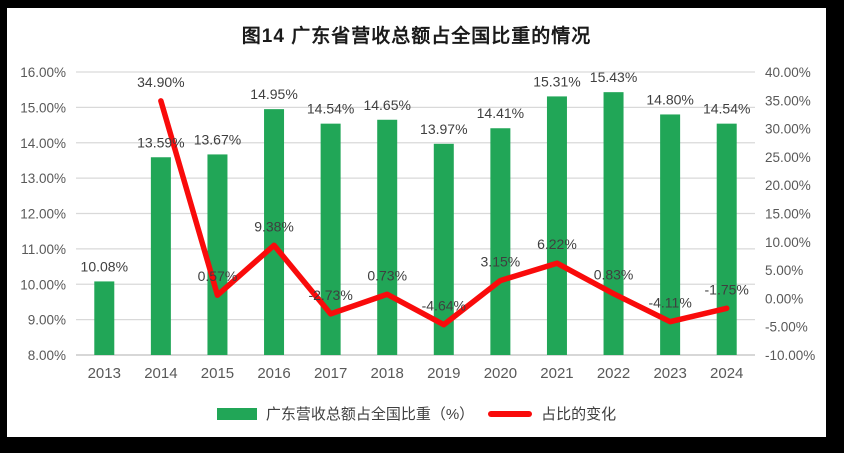  What do you see at coordinates (43, 249) in the screenshot?
I see `left-axis-tick-label: 11.00%` at bounding box center [43, 249].